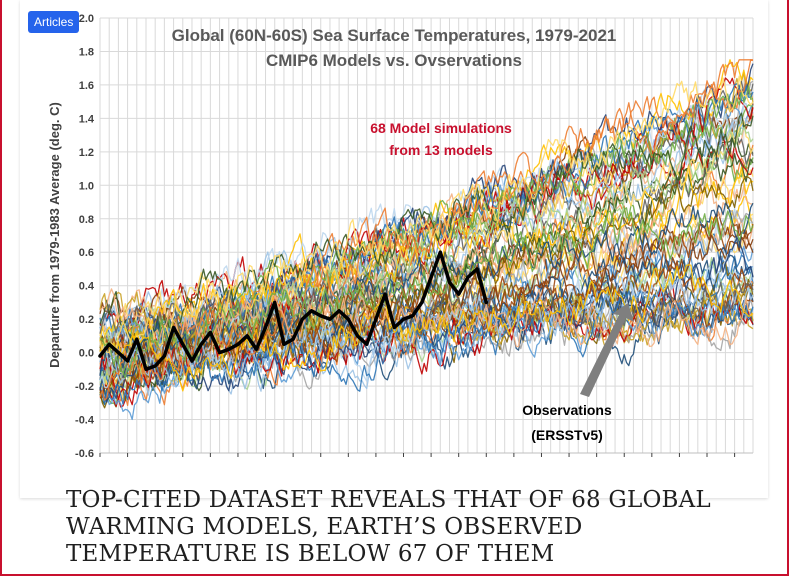 Image resolution: width=789 pixels, height=576 pixels. I want to click on y-tick-label: 1.4, so click(87, 119).